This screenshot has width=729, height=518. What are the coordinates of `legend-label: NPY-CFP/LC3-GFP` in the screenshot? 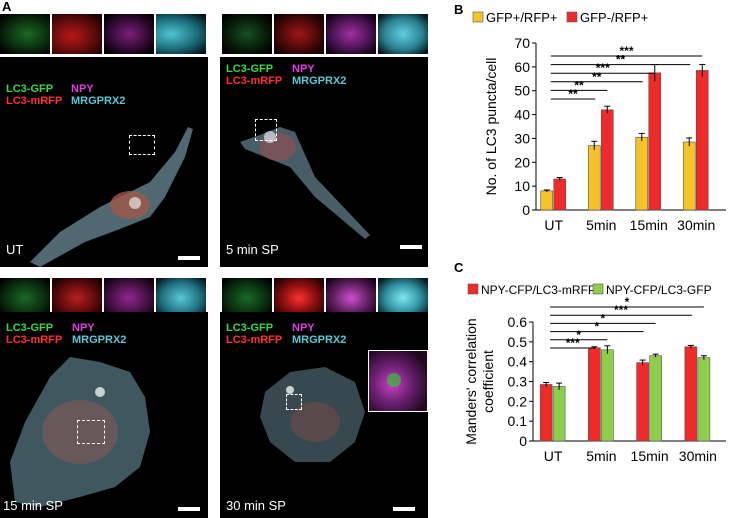 It's located at (659, 290).